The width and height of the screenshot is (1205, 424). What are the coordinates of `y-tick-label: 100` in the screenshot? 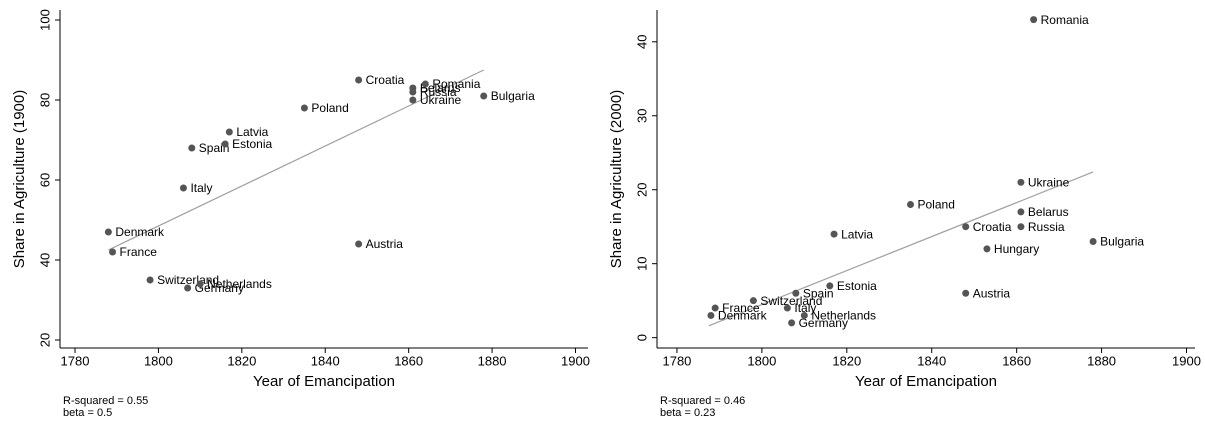 It's located at (44, 20).